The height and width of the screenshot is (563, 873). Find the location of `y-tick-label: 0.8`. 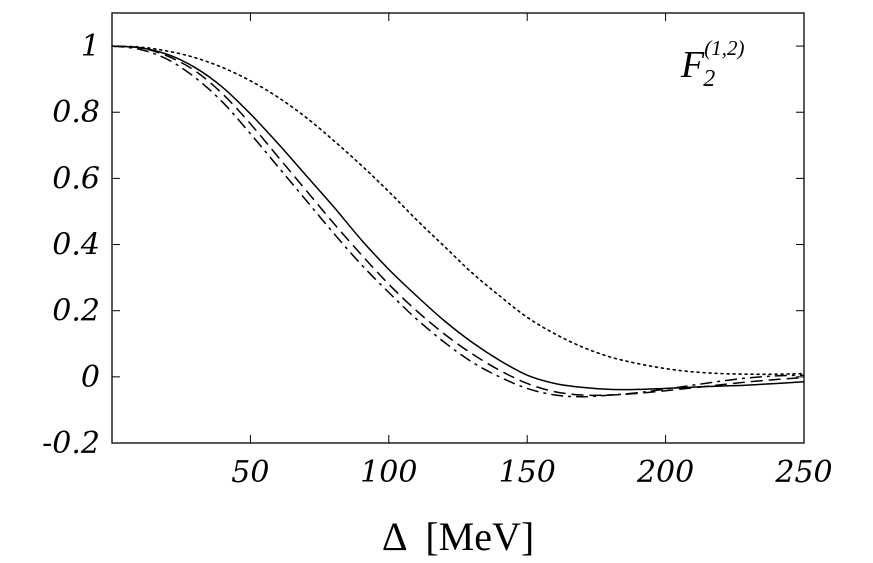

y-tick-label: 0.8 is located at coordinates (76, 112).